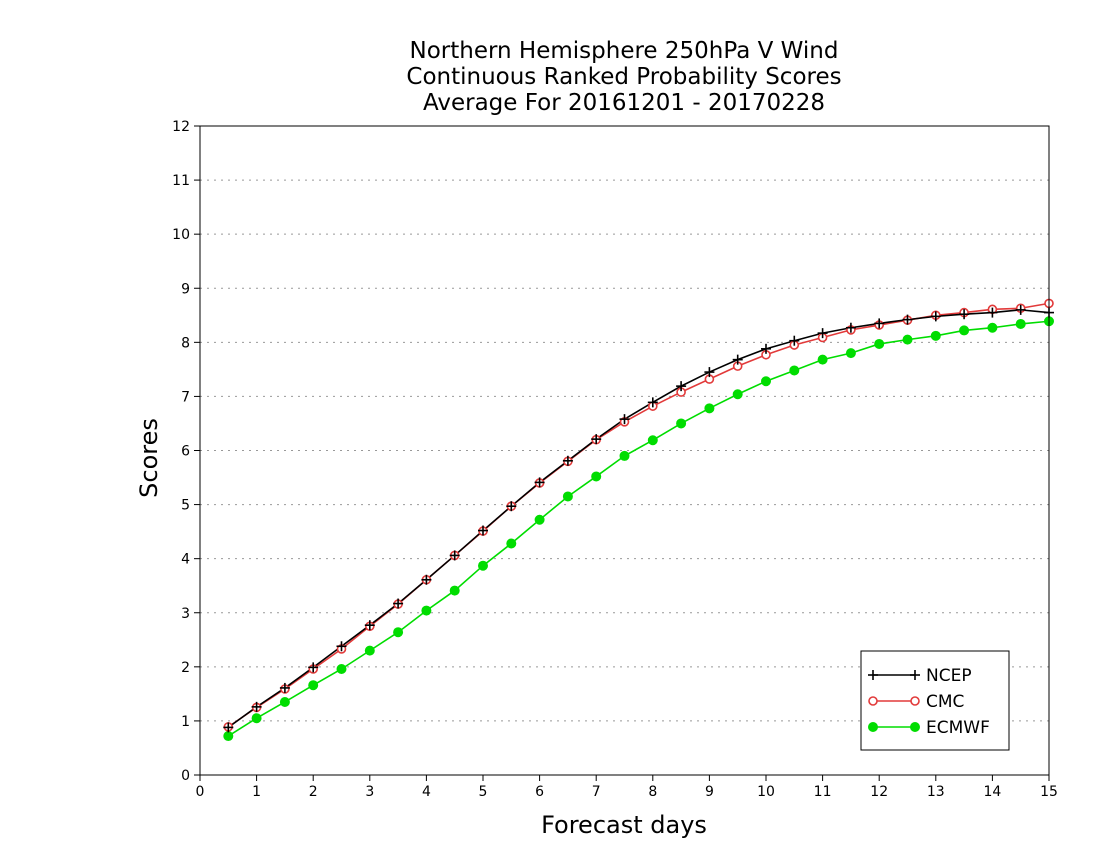  Describe the element at coordinates (623, 77) in the screenshot. I see `chart-title-line: Continuous Ranked Probability Scores` at that location.